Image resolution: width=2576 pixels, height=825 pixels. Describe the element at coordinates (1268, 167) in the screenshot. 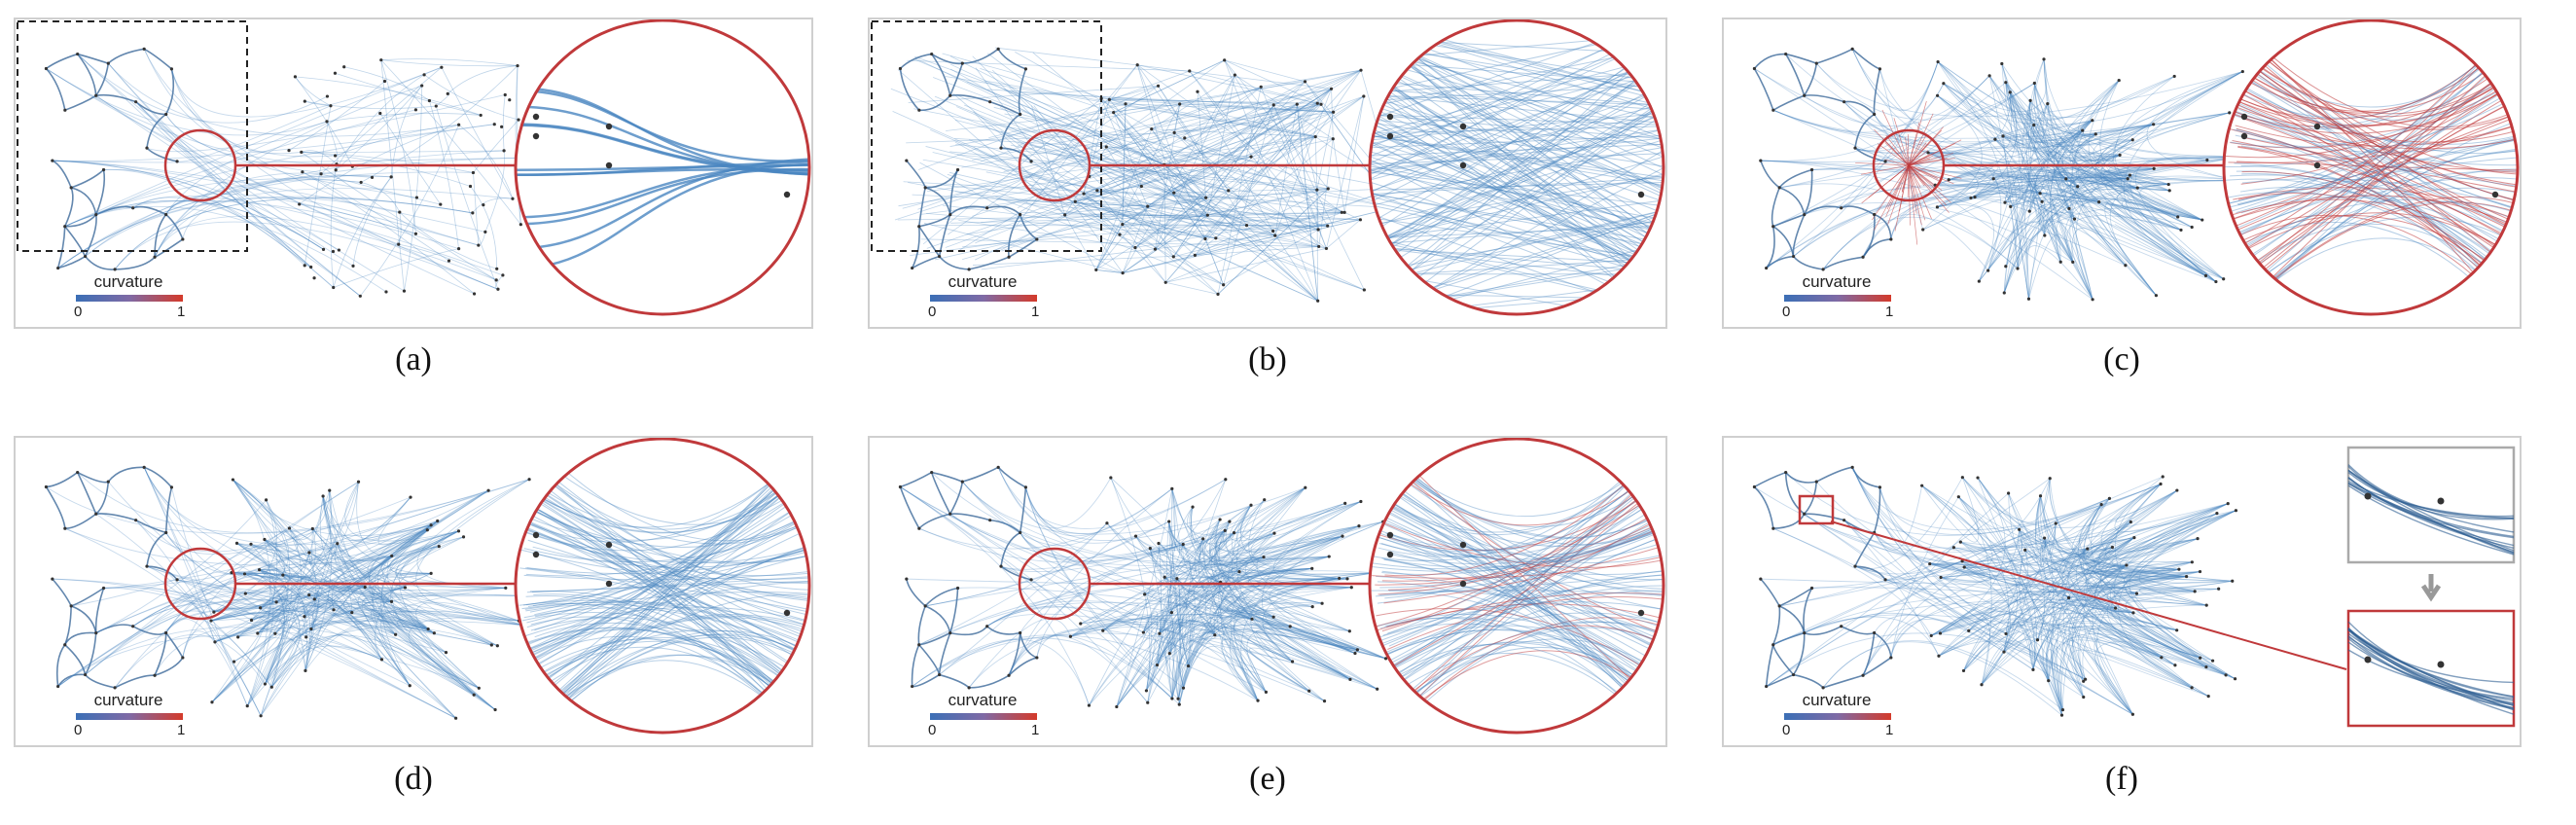

I see `graph-drawing-b` at that location.